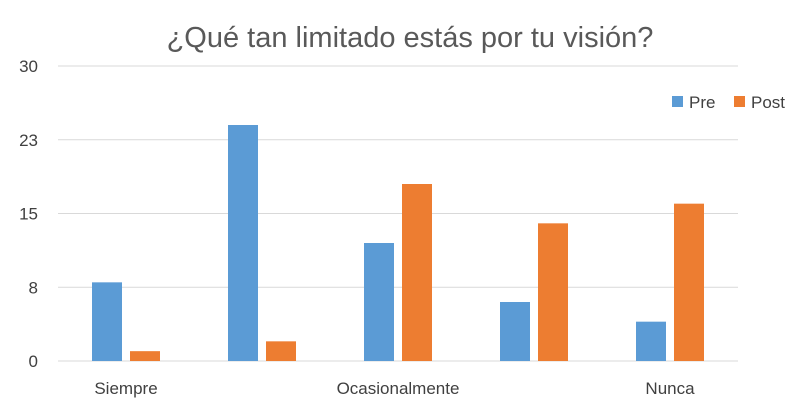  What do you see at coordinates (33, 287) in the screenshot?
I see `y-tick-label: 8` at bounding box center [33, 287].